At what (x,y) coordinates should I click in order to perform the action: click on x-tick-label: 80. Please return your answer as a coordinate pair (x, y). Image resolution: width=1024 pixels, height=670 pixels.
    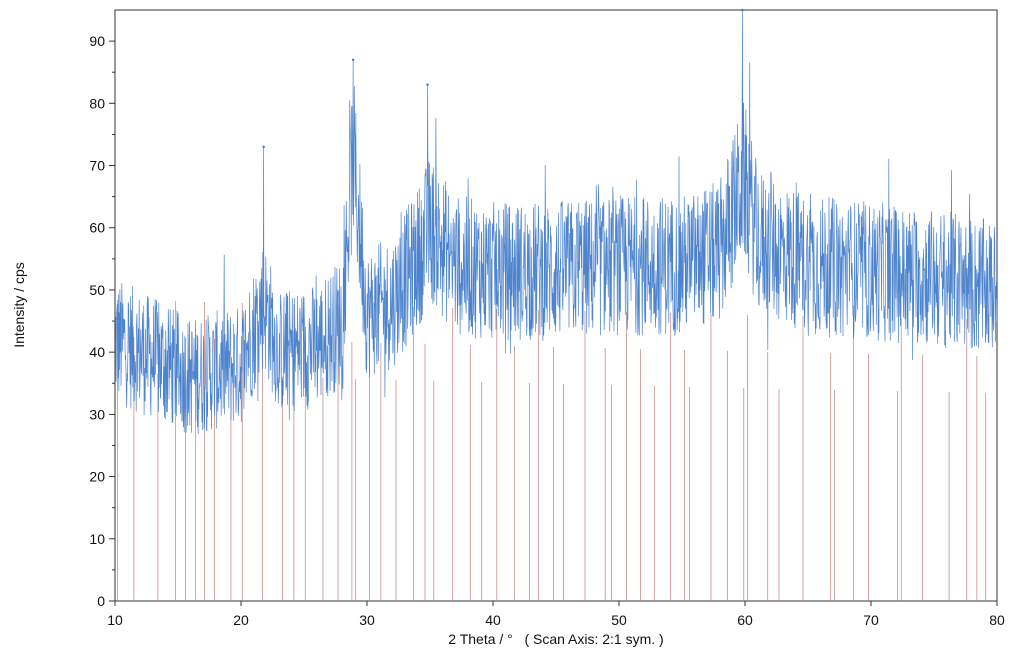
    Looking at the image, I should click on (997, 620).